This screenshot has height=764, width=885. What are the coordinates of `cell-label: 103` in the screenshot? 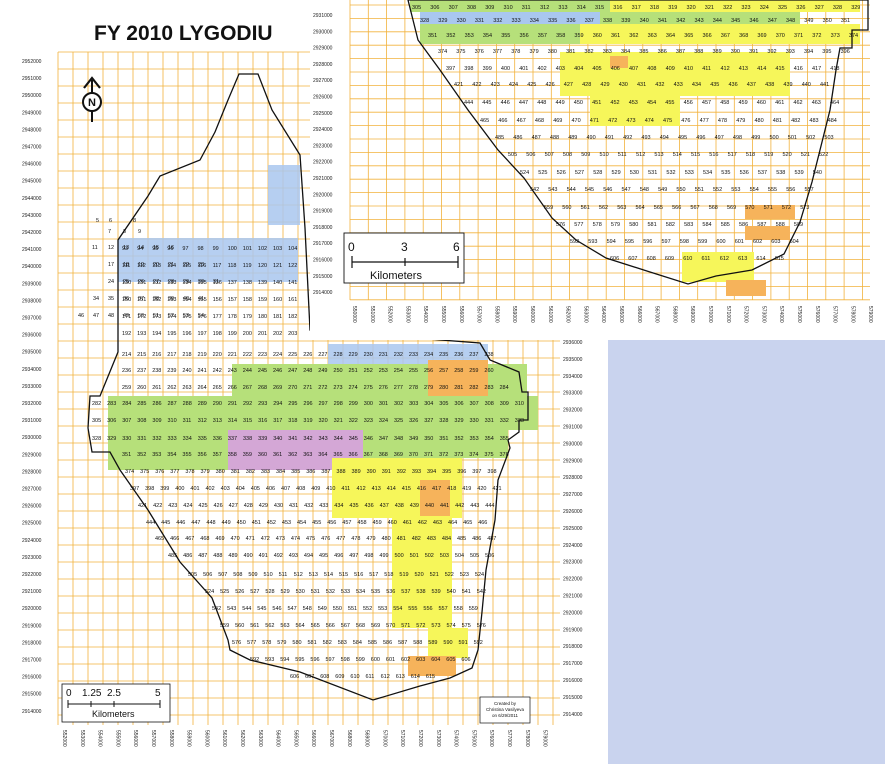 It's located at (277, 249).